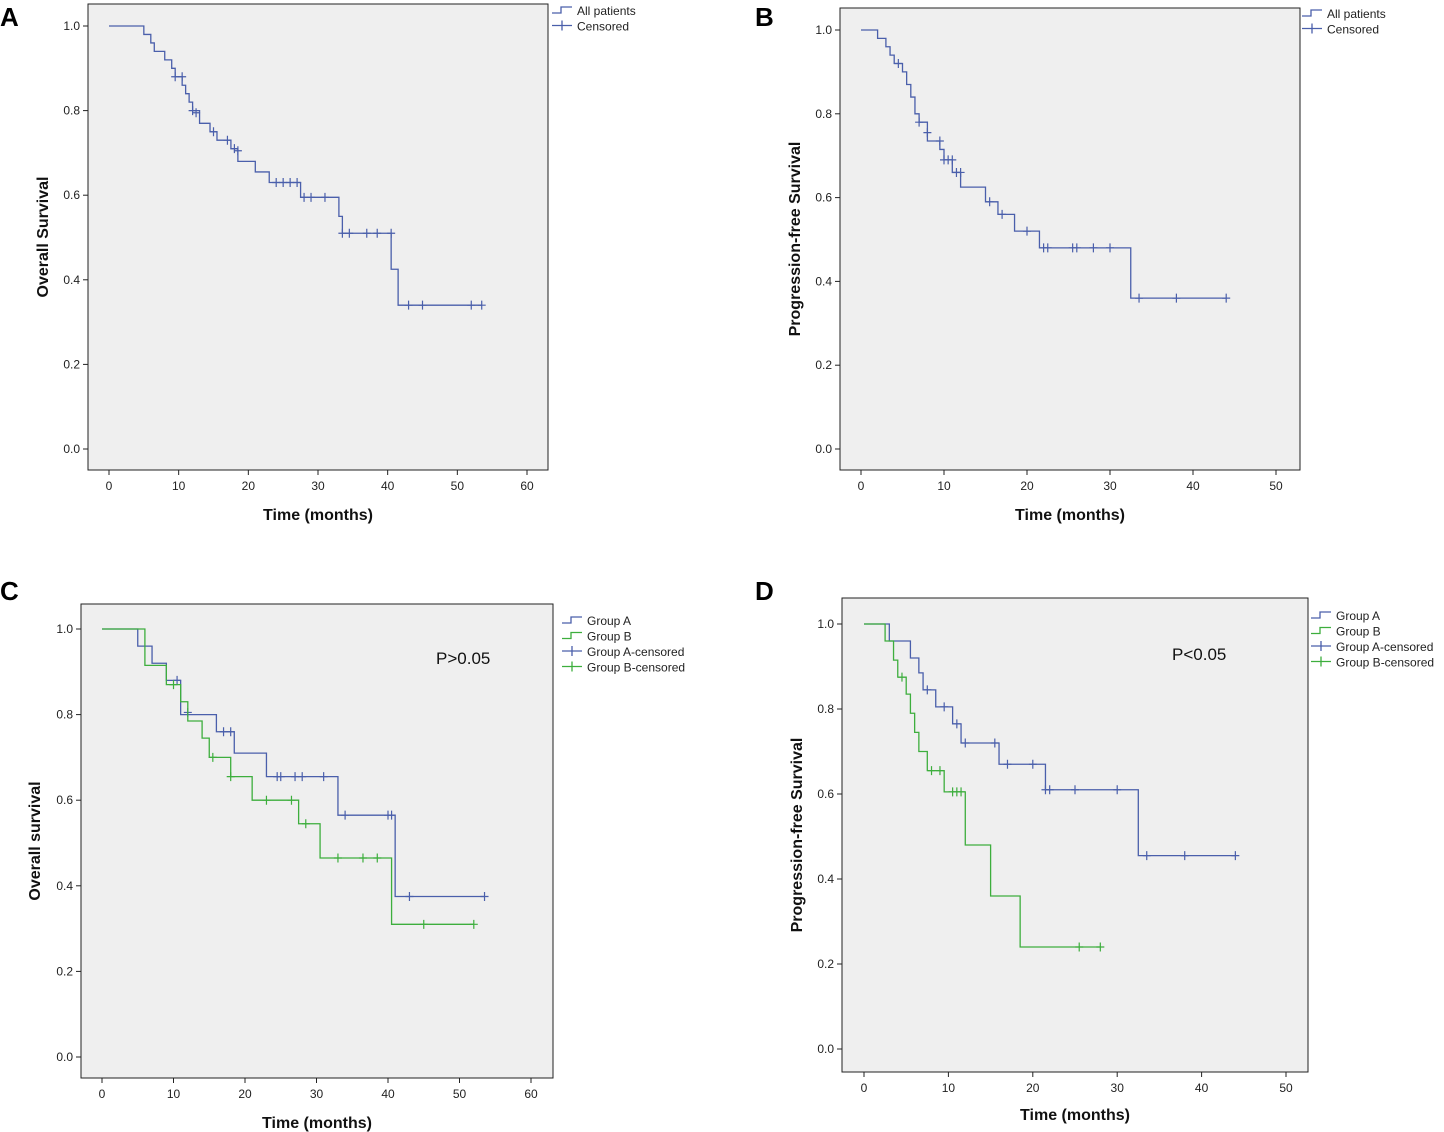 Image resolution: width=1444 pixels, height=1132 pixels. Describe the element at coordinates (764, 17) in the screenshot. I see `panel-letter: B` at that location.